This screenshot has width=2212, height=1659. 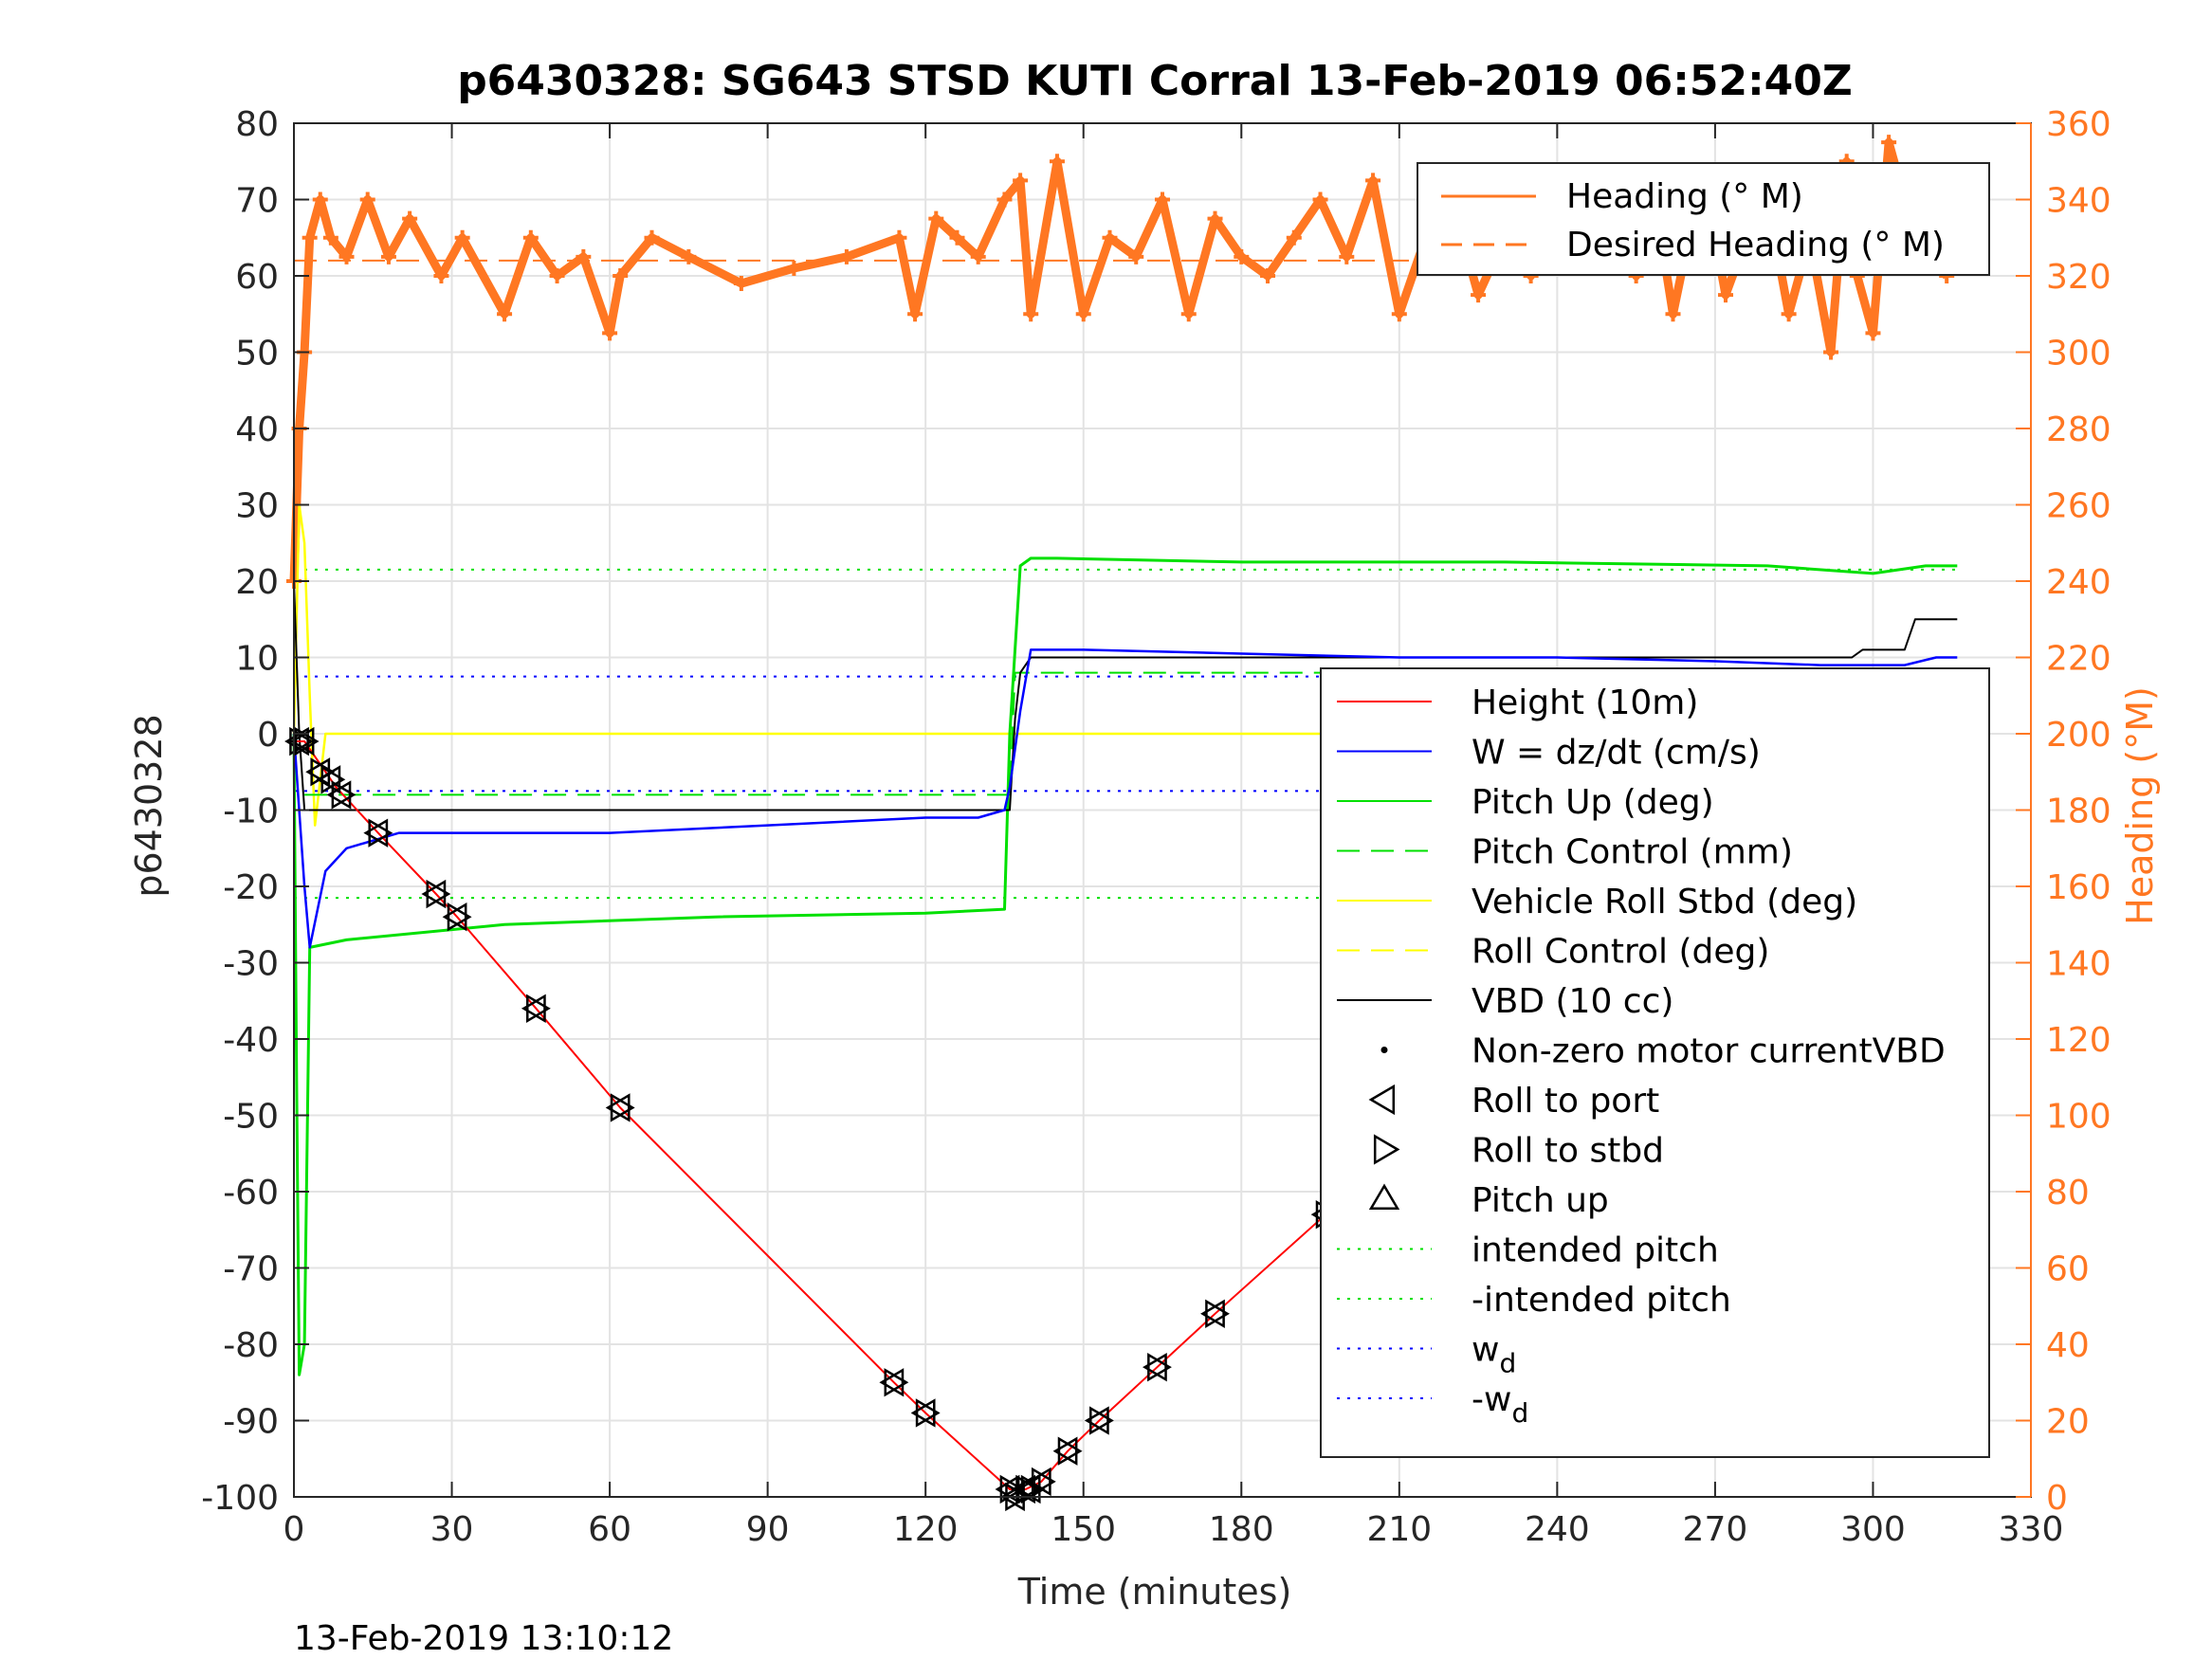 I want to click on legend-label-subscript: d, so click(x=1507, y=1363).